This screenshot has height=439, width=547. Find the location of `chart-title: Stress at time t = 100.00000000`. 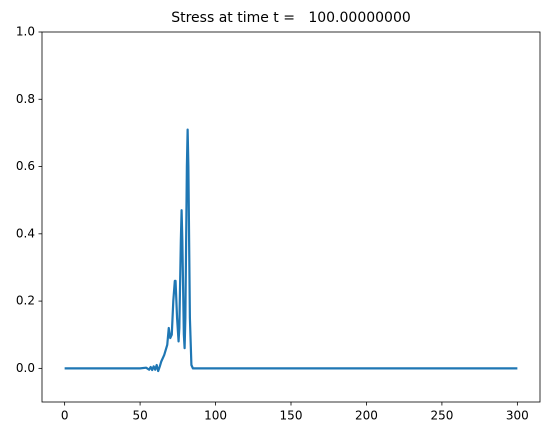

chart-title: Stress at time t = 100.00000000 is located at coordinates (291, 18).